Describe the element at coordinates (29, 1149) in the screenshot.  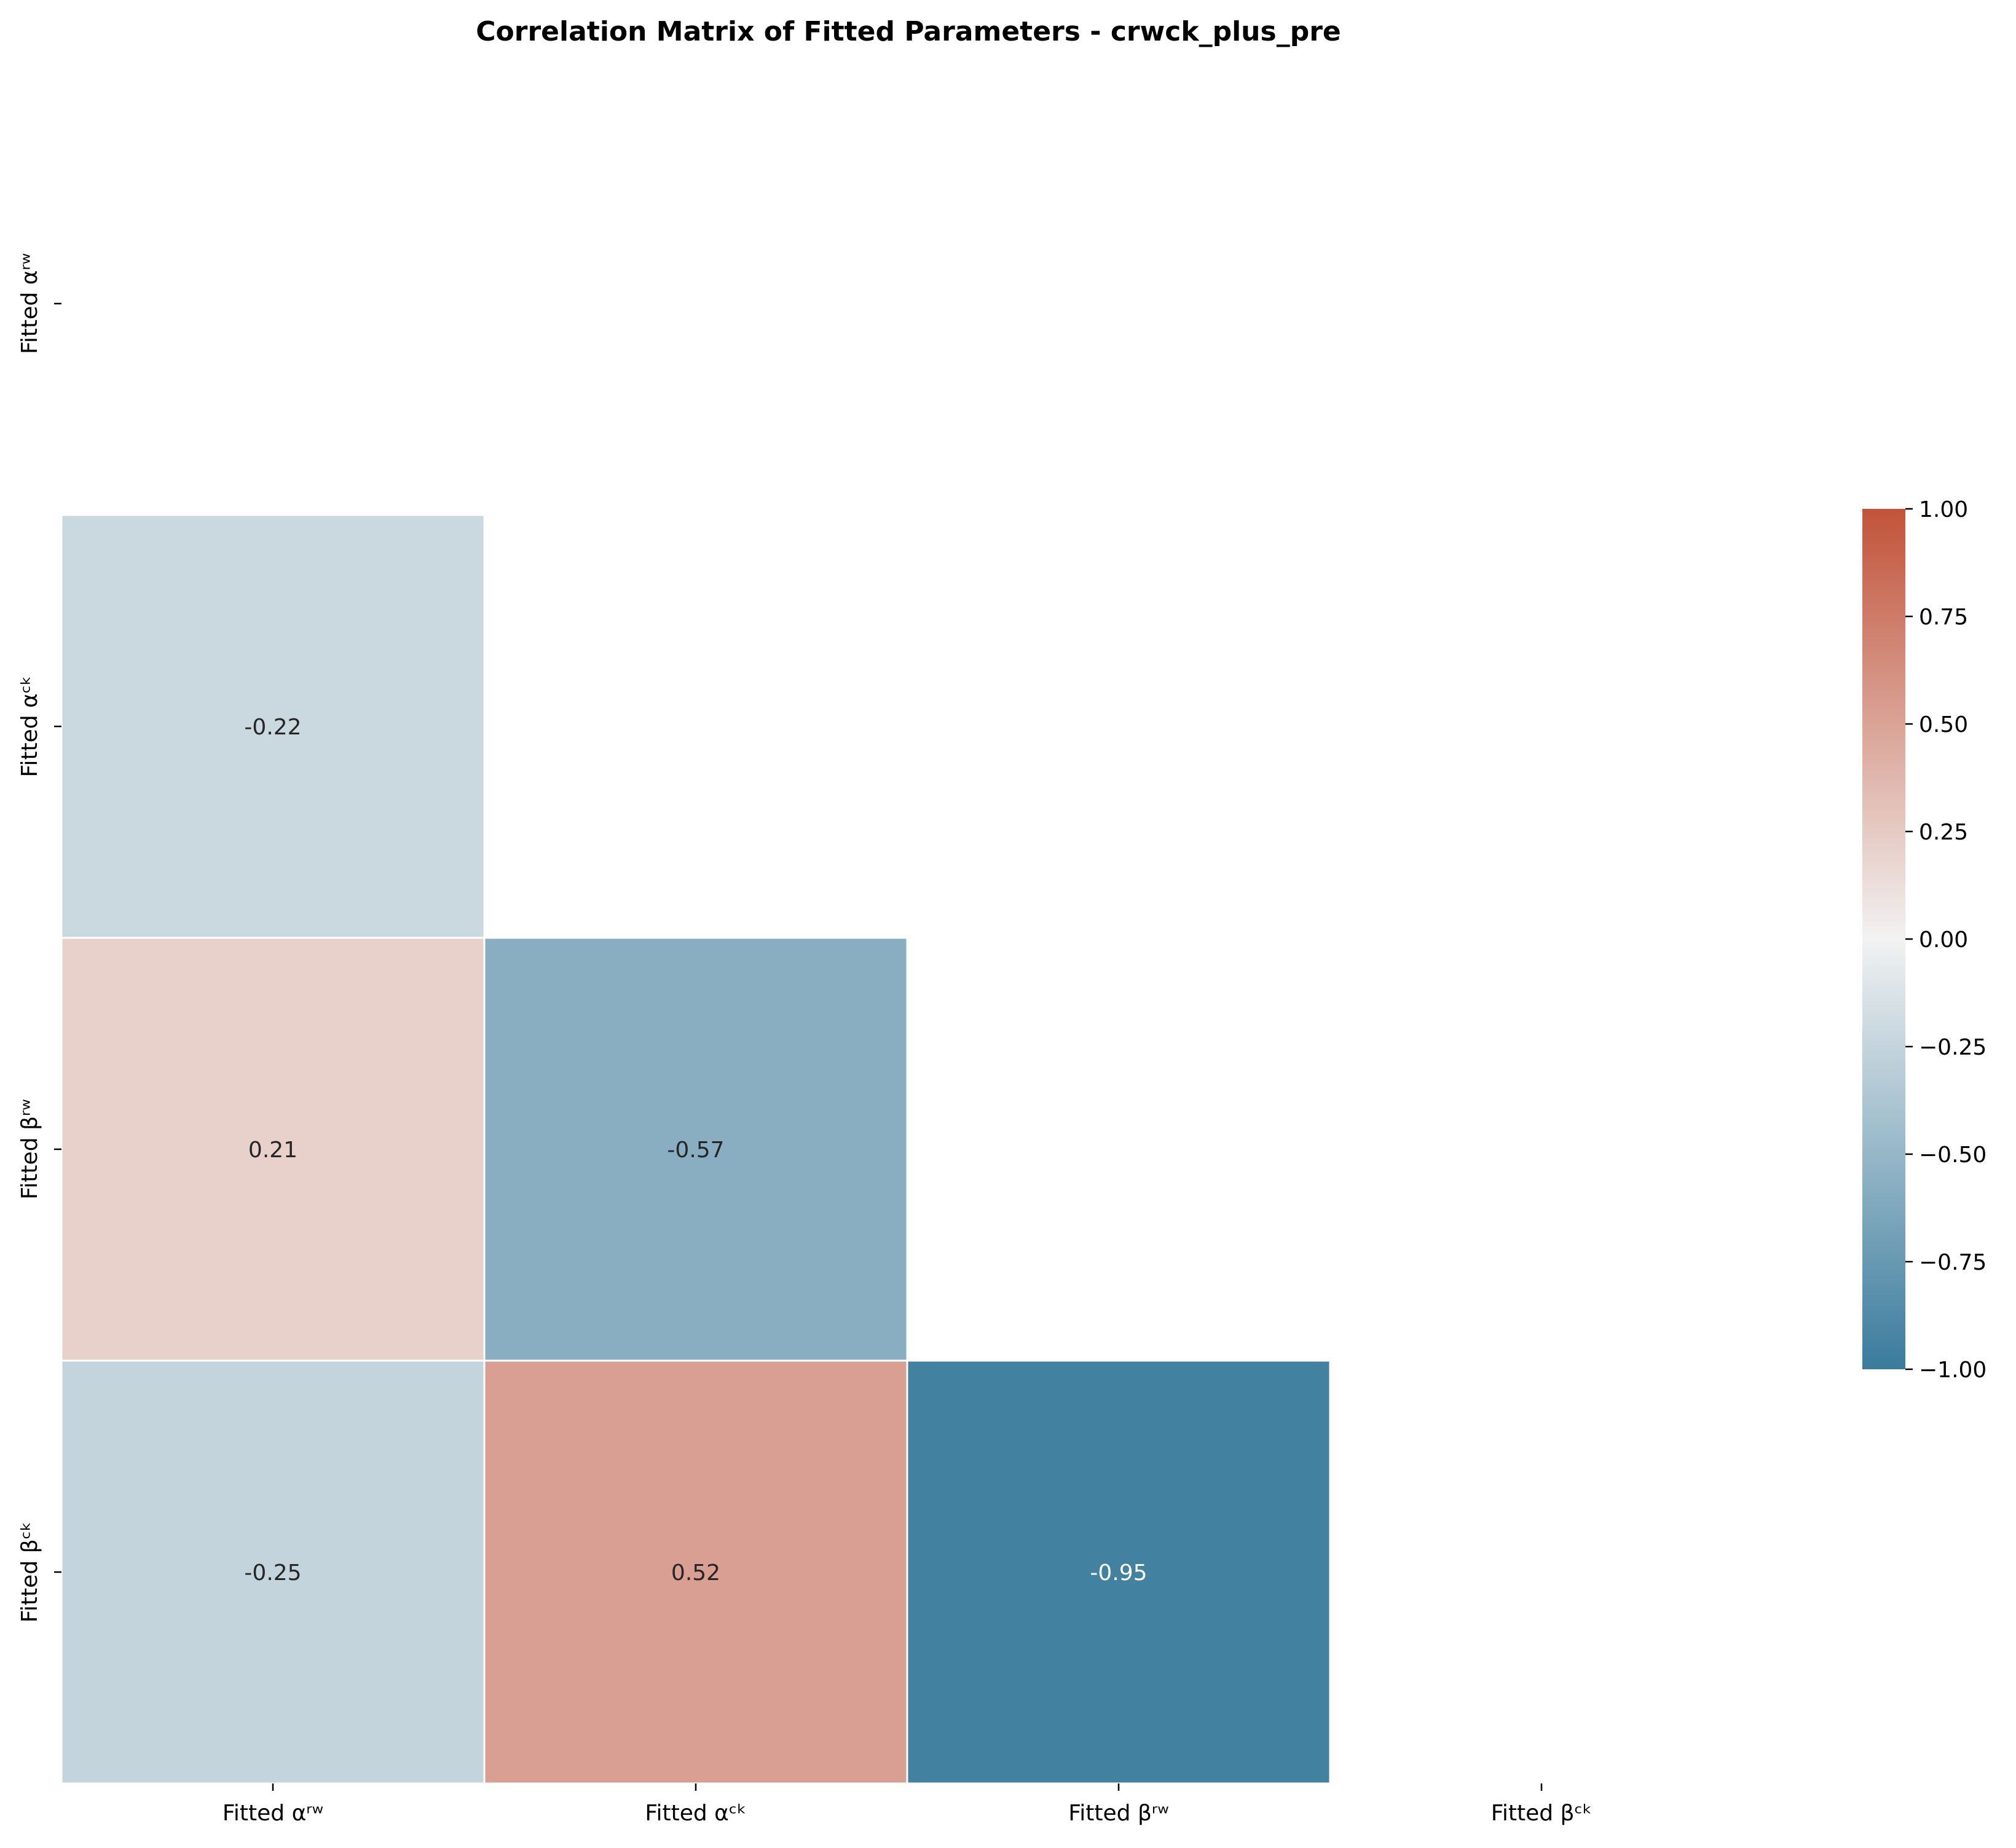
I see `y-tick-label: Fitted βʳʷ` at that location.